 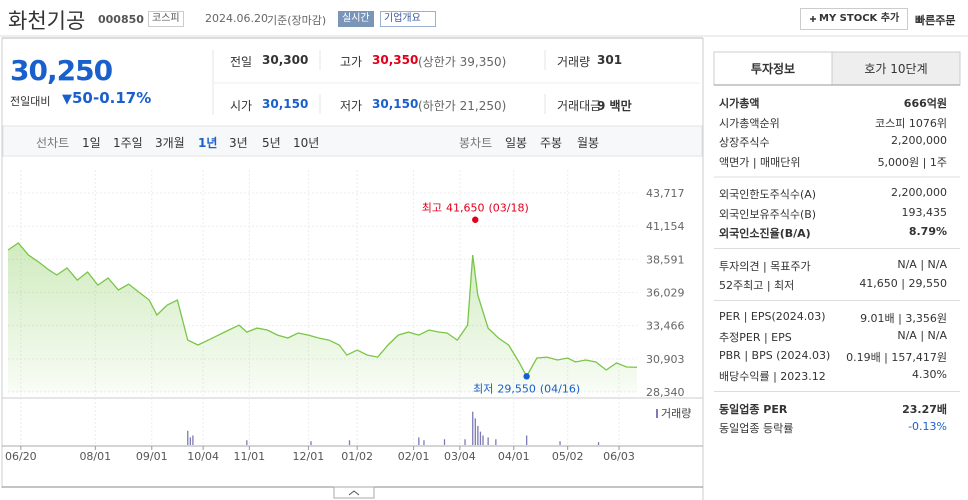 I want to click on info-value: 코스피 1076위, so click(x=911, y=123).